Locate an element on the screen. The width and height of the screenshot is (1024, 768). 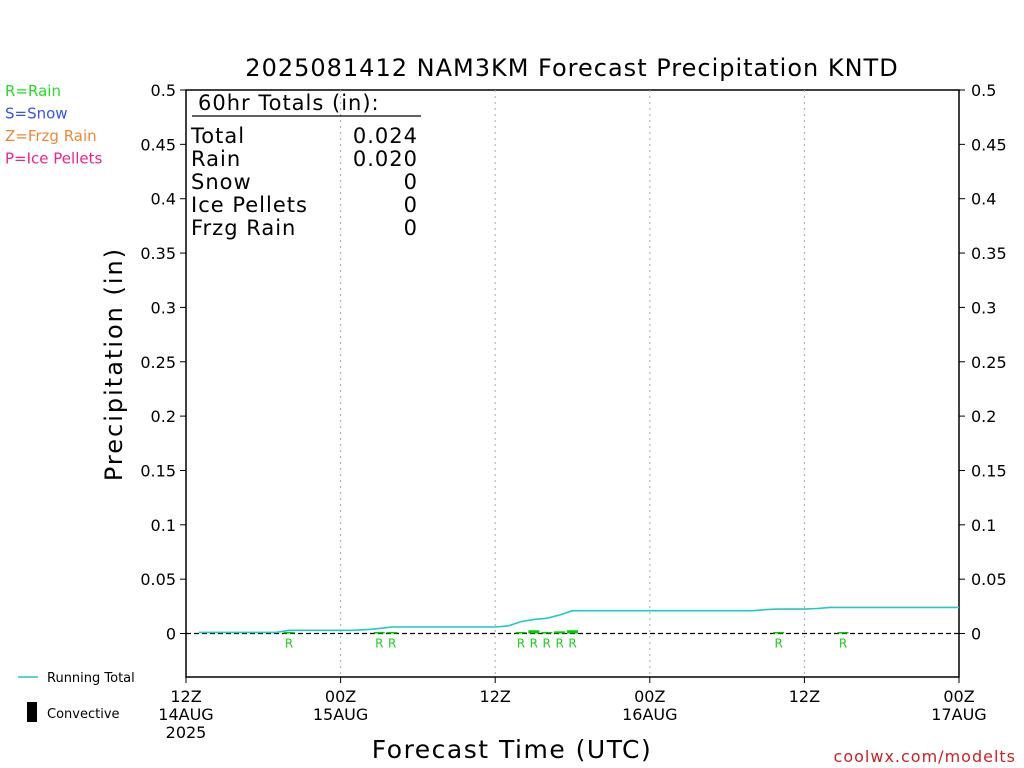
totals-row-label-0: Total is located at coordinates (217, 136).